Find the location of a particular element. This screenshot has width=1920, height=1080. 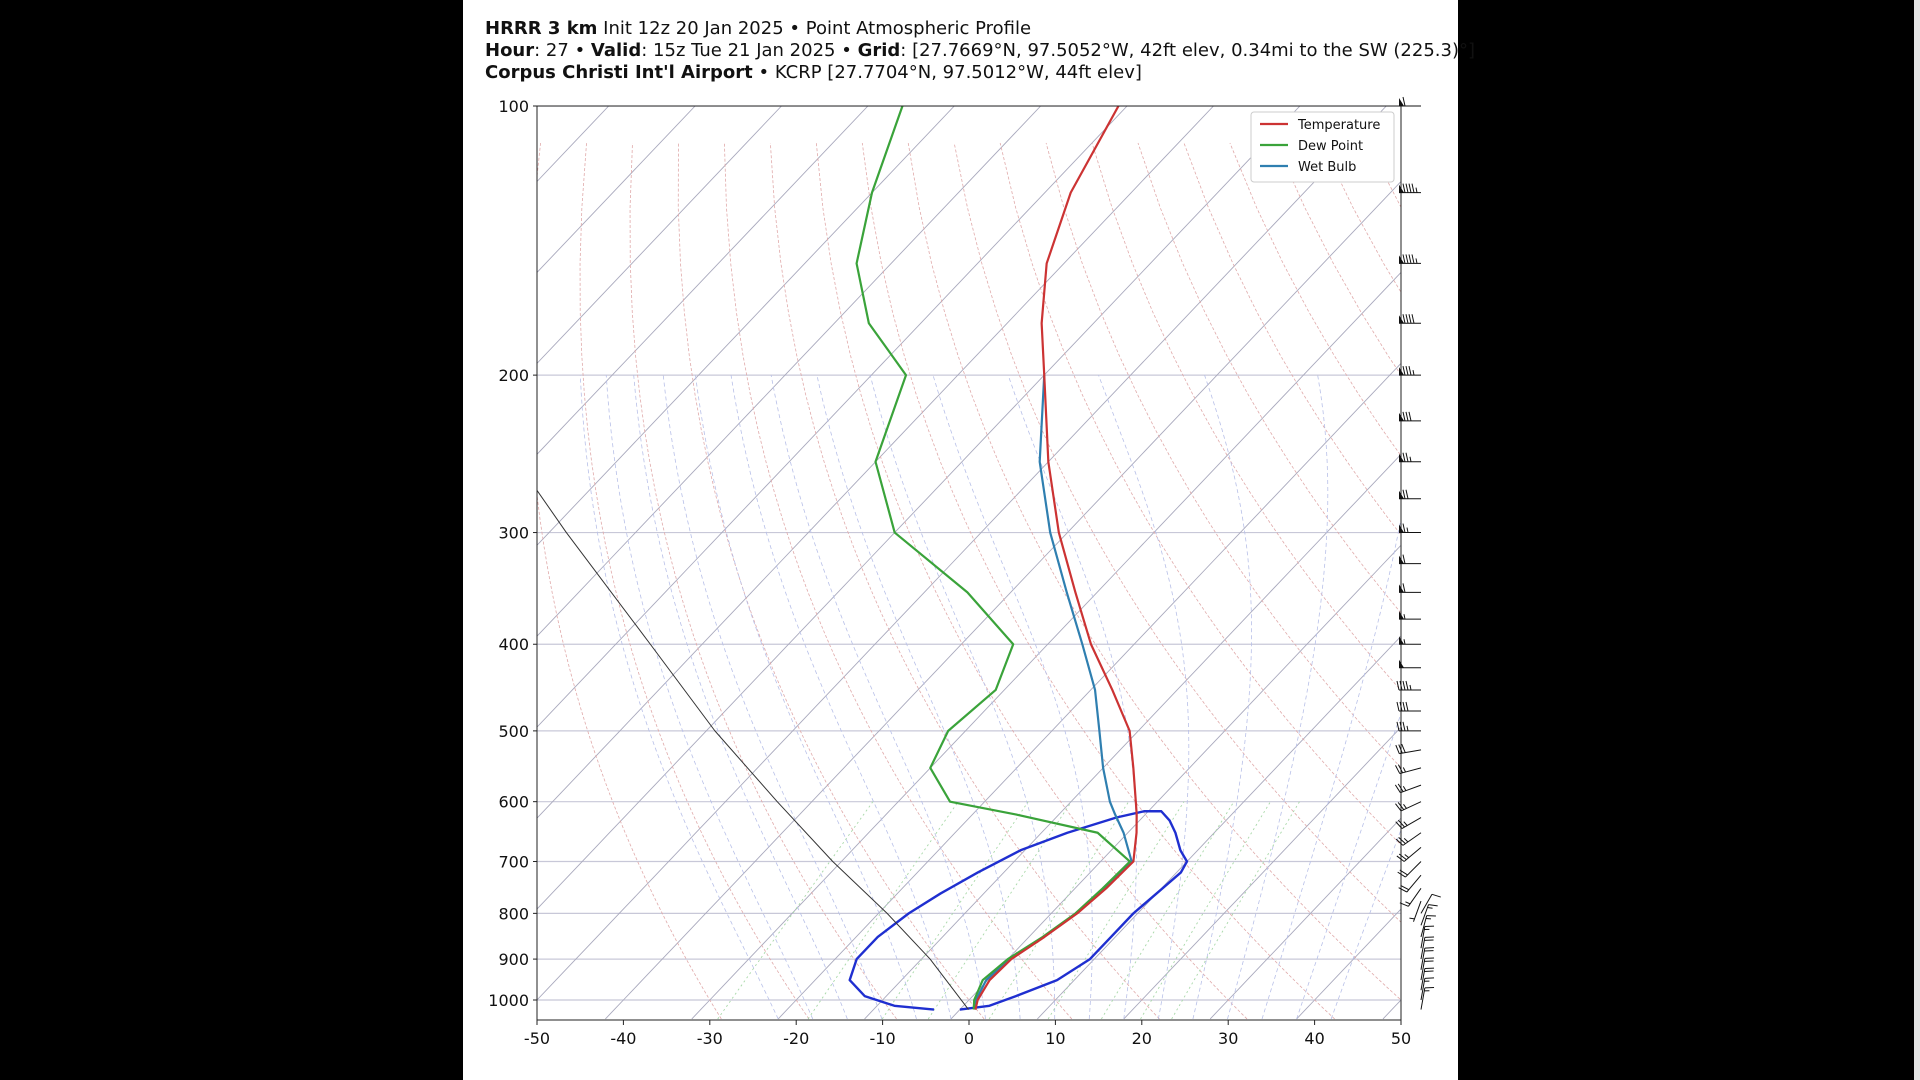

x-tick-label: 50 is located at coordinates (1401, 1038).